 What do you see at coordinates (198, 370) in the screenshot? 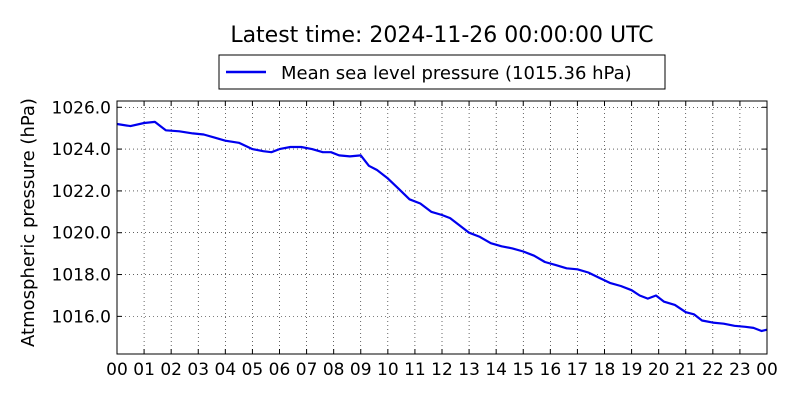
I see `x-tick-label: 03` at bounding box center [198, 370].